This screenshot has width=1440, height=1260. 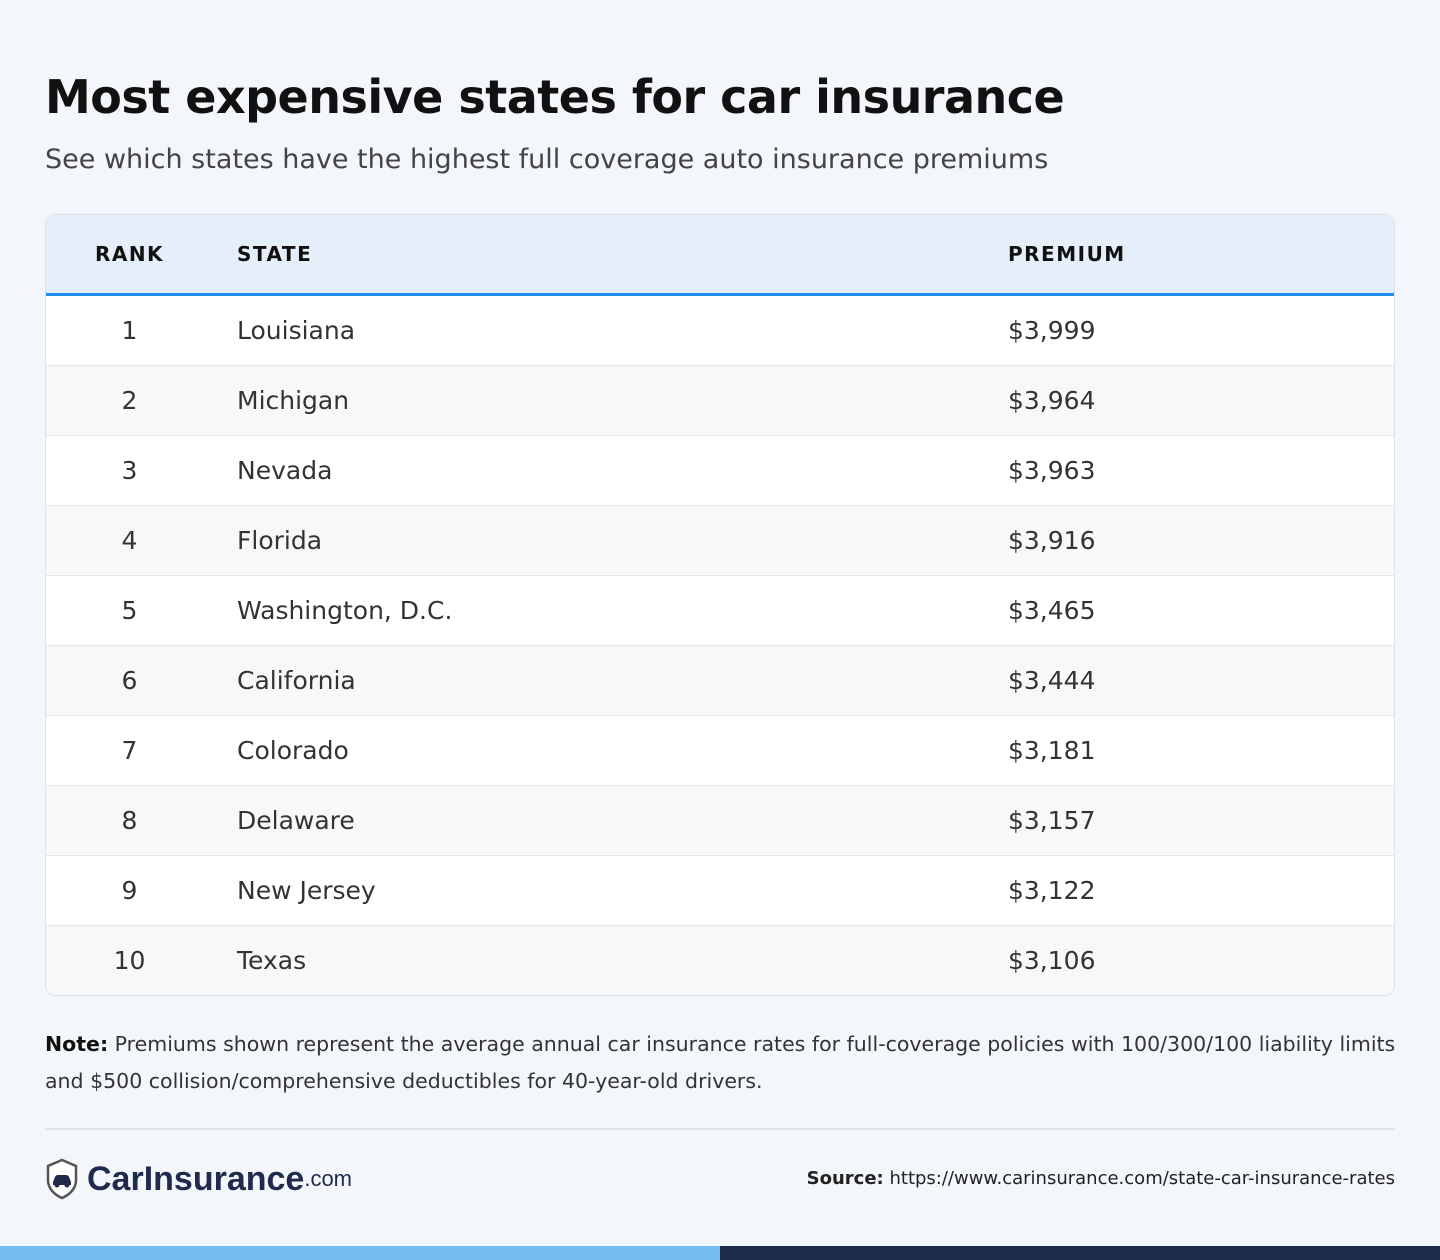 What do you see at coordinates (1052, 470) in the screenshot?
I see `premium-cell: $3,963` at bounding box center [1052, 470].